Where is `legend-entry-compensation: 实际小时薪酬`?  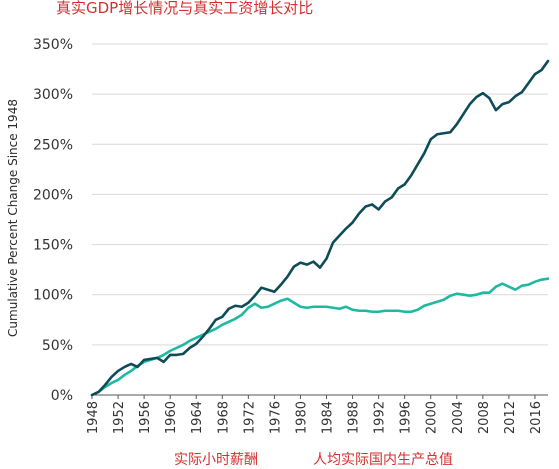
legend-entry-compensation: 实际小时薪酬 is located at coordinates (216, 460).